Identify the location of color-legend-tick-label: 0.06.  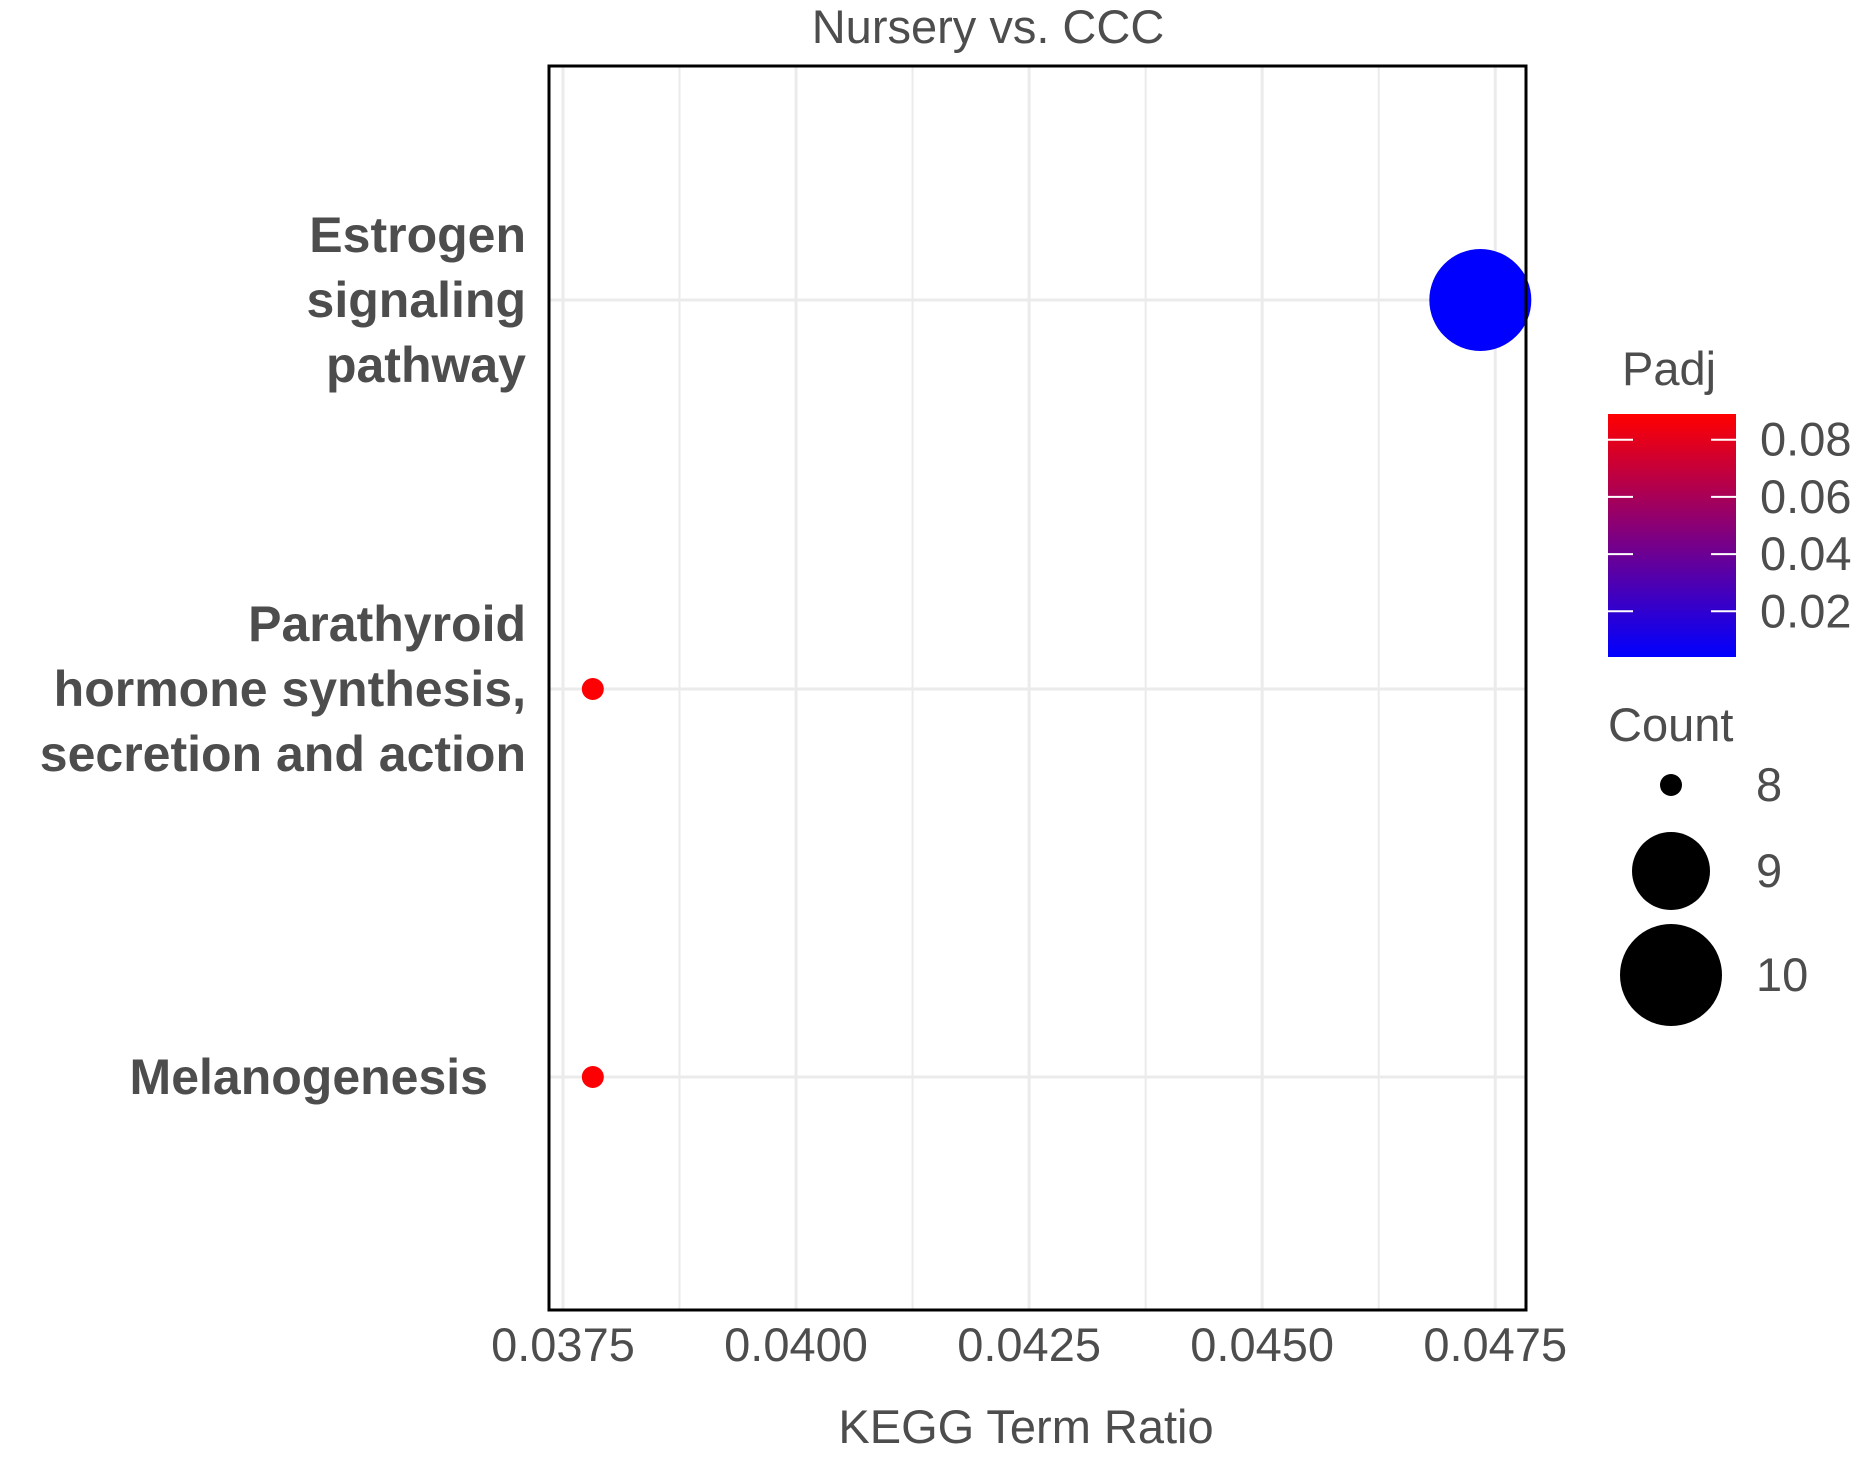
(1805, 496).